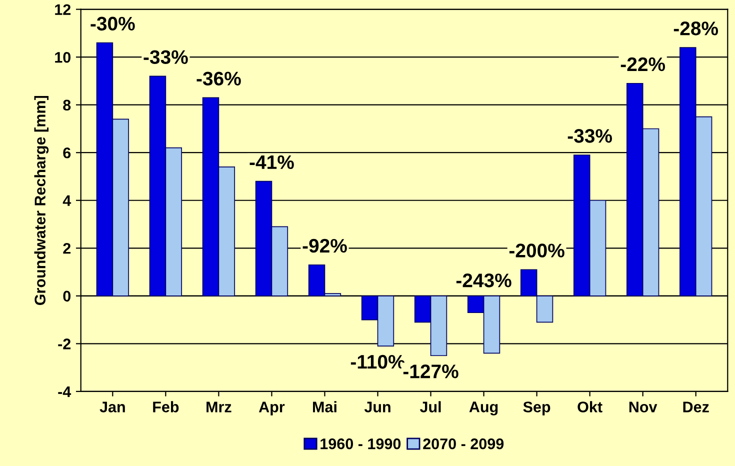 This screenshot has height=466, width=735. I want to click on x-tick-label: Dez, so click(696, 407).